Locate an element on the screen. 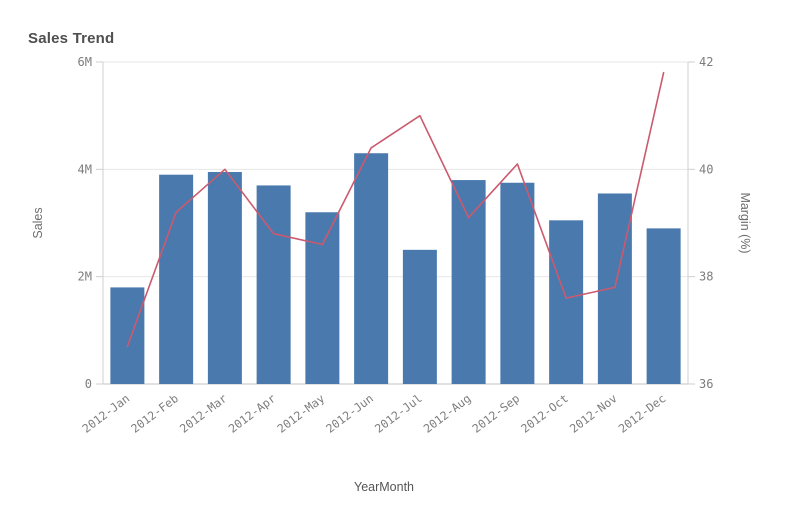 This screenshot has width=800, height=510. category-label-2012-Mar: 2012-Mar is located at coordinates (203, 413).